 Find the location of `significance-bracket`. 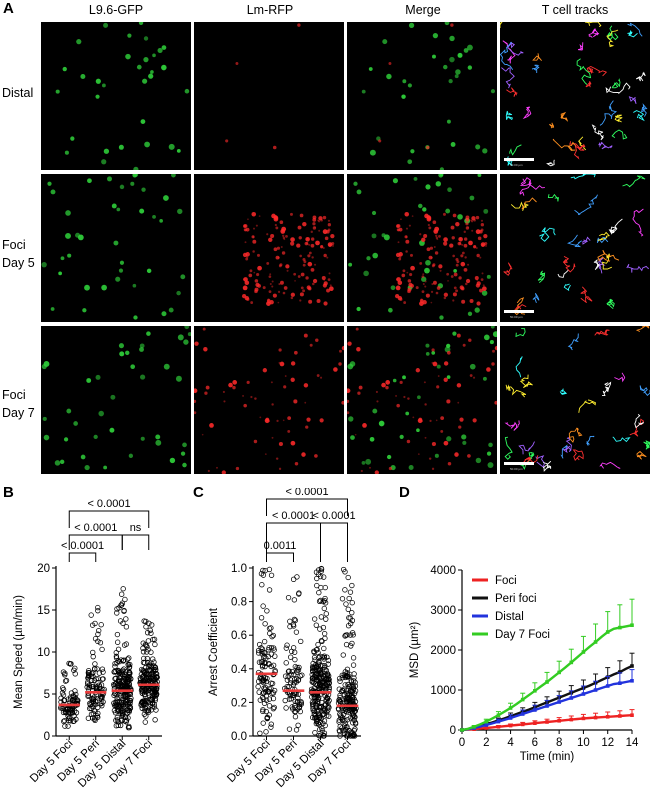

significance-bracket is located at coordinates (82, 557).